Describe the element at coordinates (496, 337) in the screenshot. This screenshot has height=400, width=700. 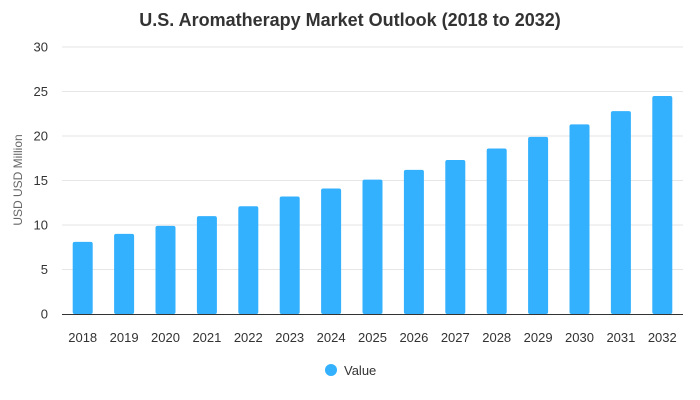
I see `x-tick-label: 2028` at that location.